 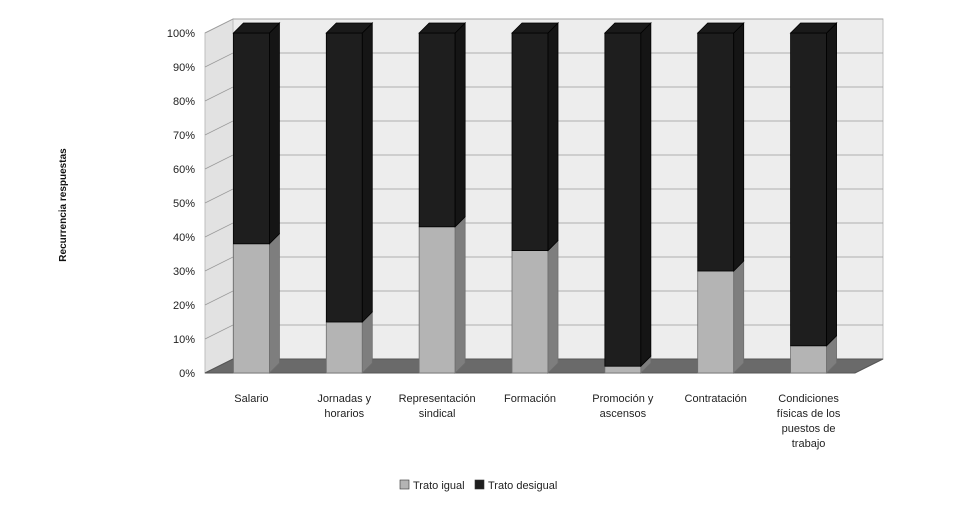 What do you see at coordinates (184, 238) in the screenshot?
I see `y-tick-label: 40%` at bounding box center [184, 238].